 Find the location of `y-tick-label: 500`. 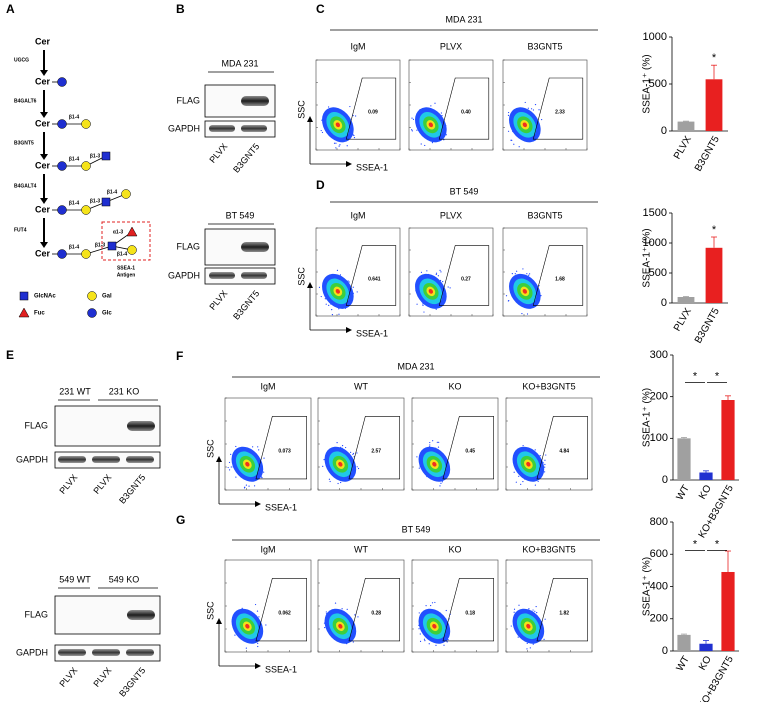

y-tick-label: 500 is located at coordinates (658, 84).